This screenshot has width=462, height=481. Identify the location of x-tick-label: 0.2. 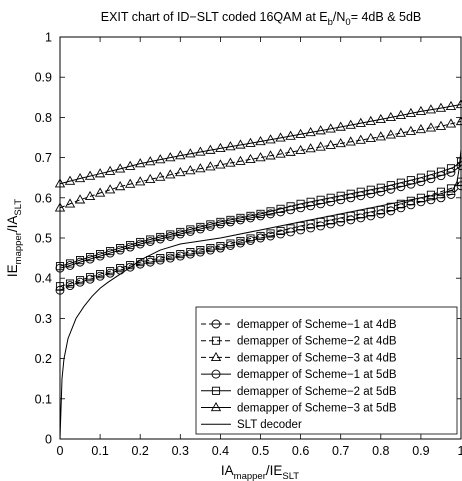
(140, 451).